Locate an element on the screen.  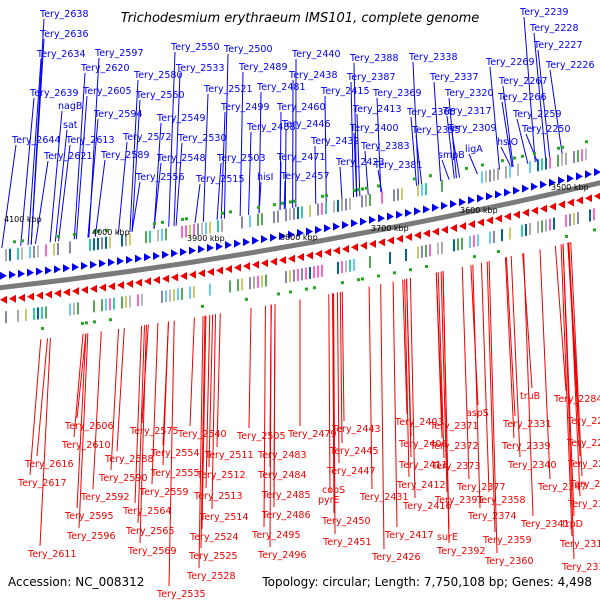
forward-gene-label: Tery_2309 is located at coordinates (472, 128).